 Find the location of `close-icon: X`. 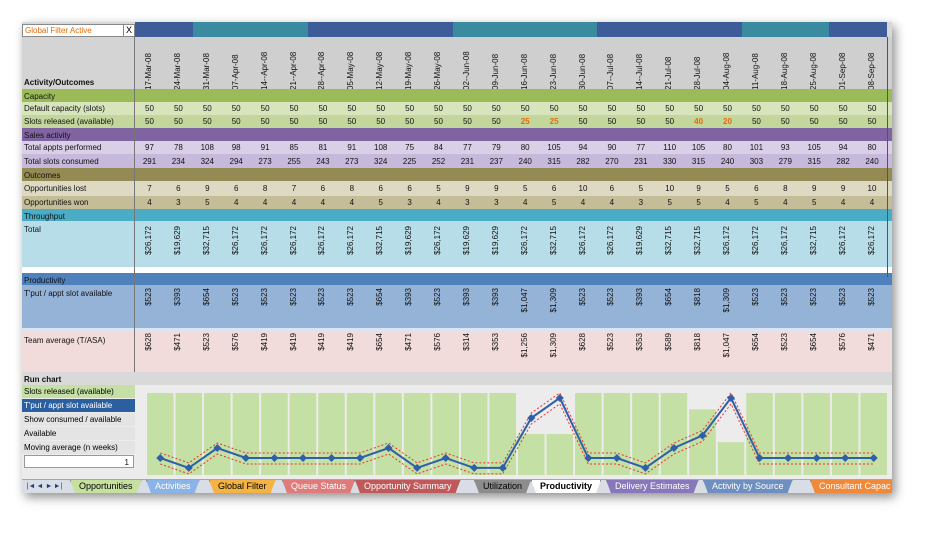

close-icon: X is located at coordinates (128, 30).